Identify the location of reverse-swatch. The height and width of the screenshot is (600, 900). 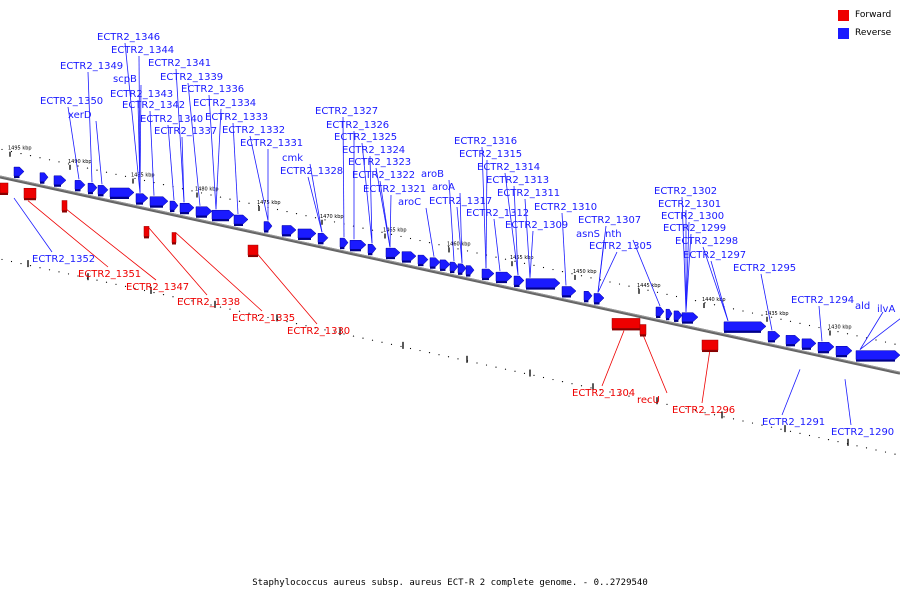
(843, 33).